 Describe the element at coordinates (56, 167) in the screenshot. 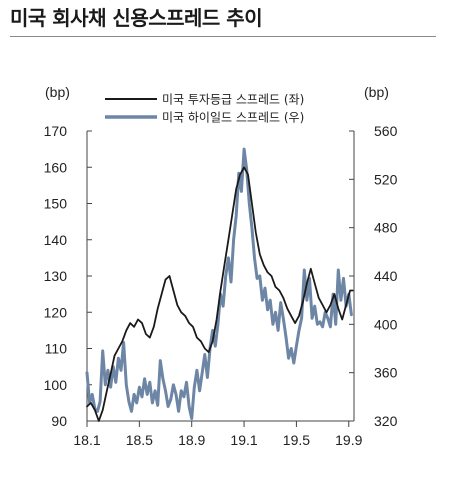

I see `y-left-tick-label: 160` at that location.